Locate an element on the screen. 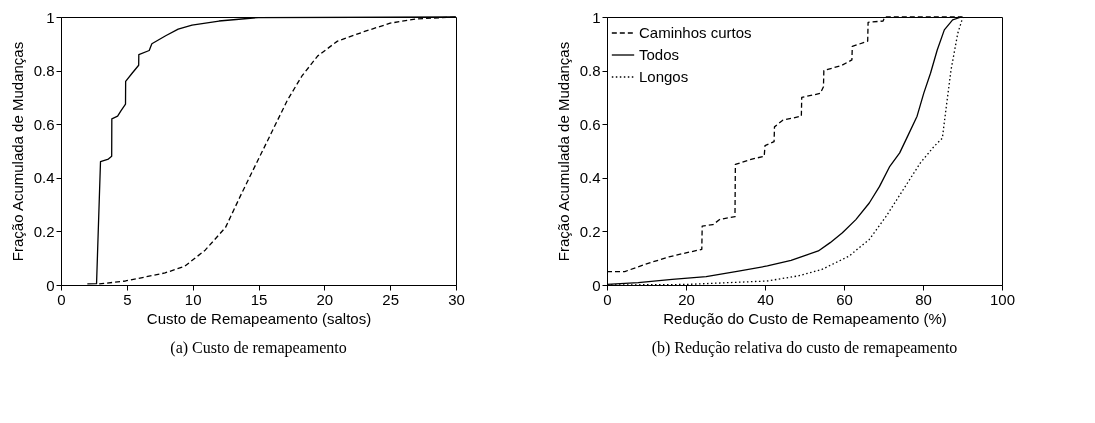  x-tick-label: 40 is located at coordinates (765, 299).